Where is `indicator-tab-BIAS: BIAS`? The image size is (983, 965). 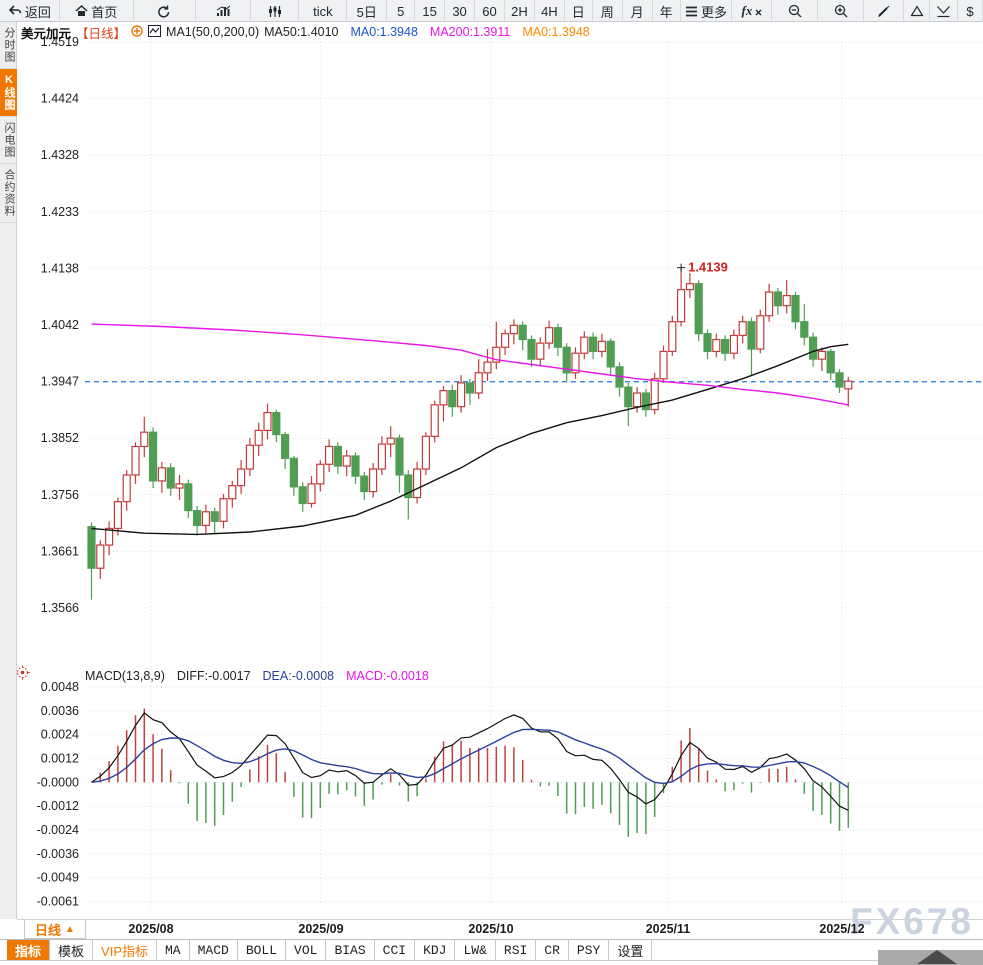
indicator-tab-BIAS: BIAS is located at coordinates (350, 950).